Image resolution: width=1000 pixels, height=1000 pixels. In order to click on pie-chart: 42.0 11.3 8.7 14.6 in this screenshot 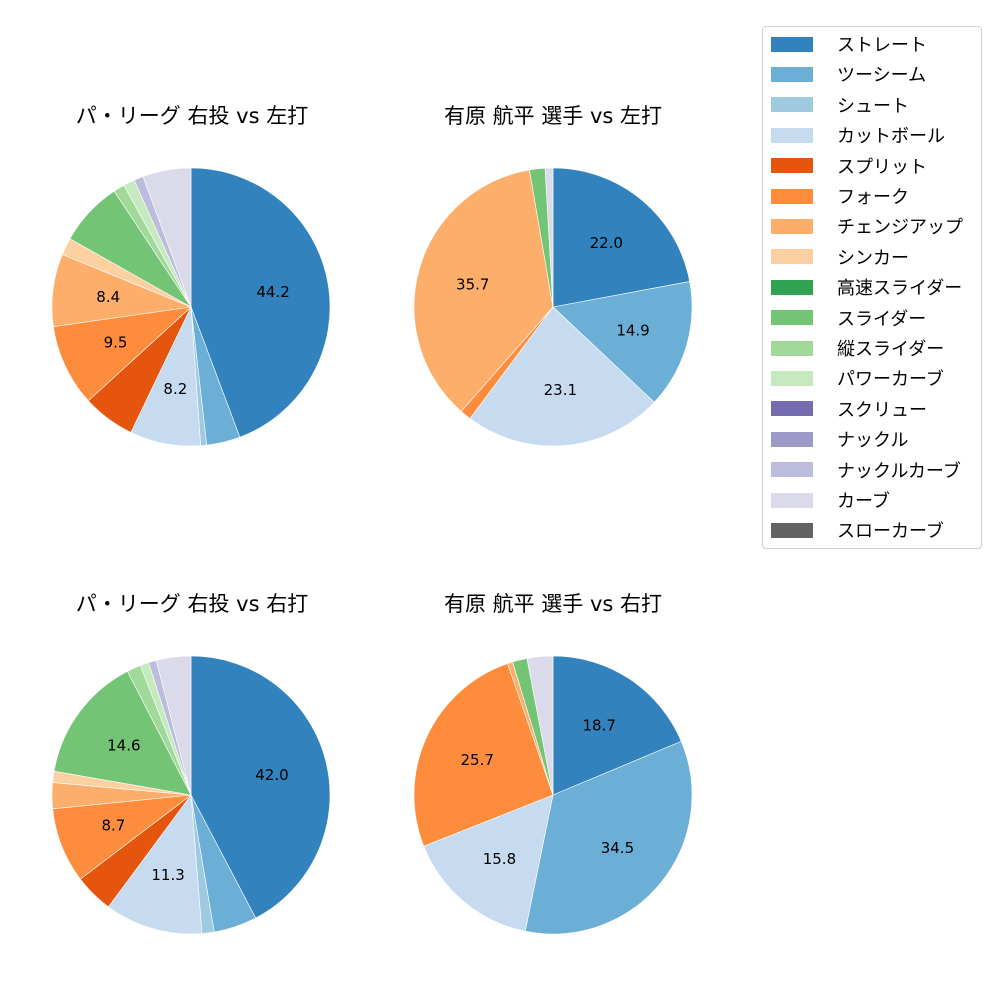, I will do `click(191, 795)`.